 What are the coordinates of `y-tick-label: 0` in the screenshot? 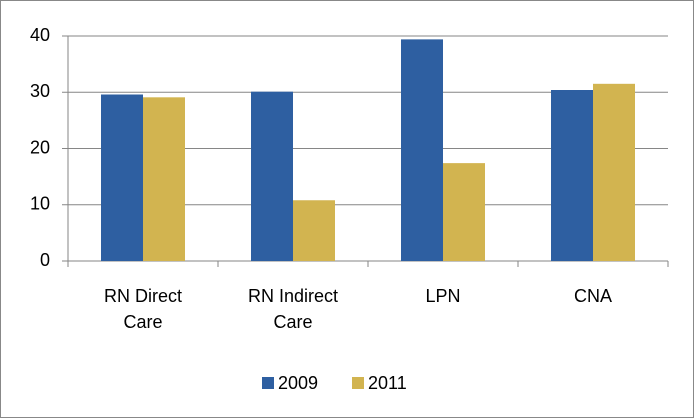 It's located at (45, 260).